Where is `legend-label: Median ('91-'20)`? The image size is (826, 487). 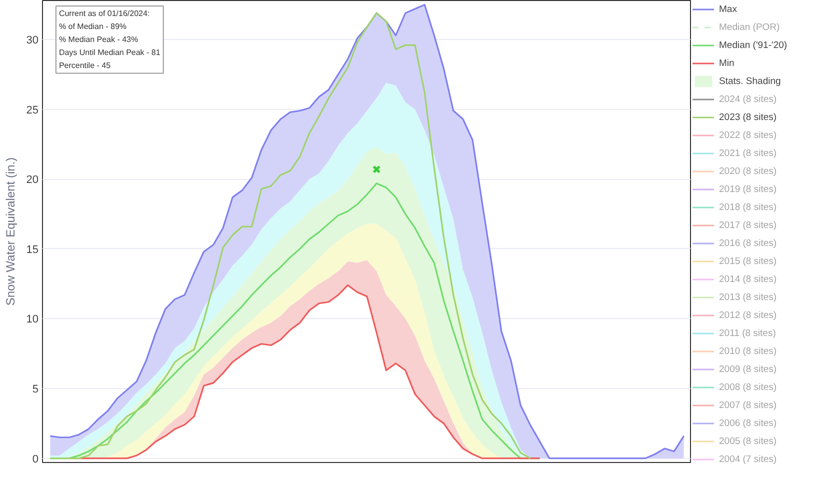
legend-label: Median ('91-'20) is located at coordinates (753, 45).